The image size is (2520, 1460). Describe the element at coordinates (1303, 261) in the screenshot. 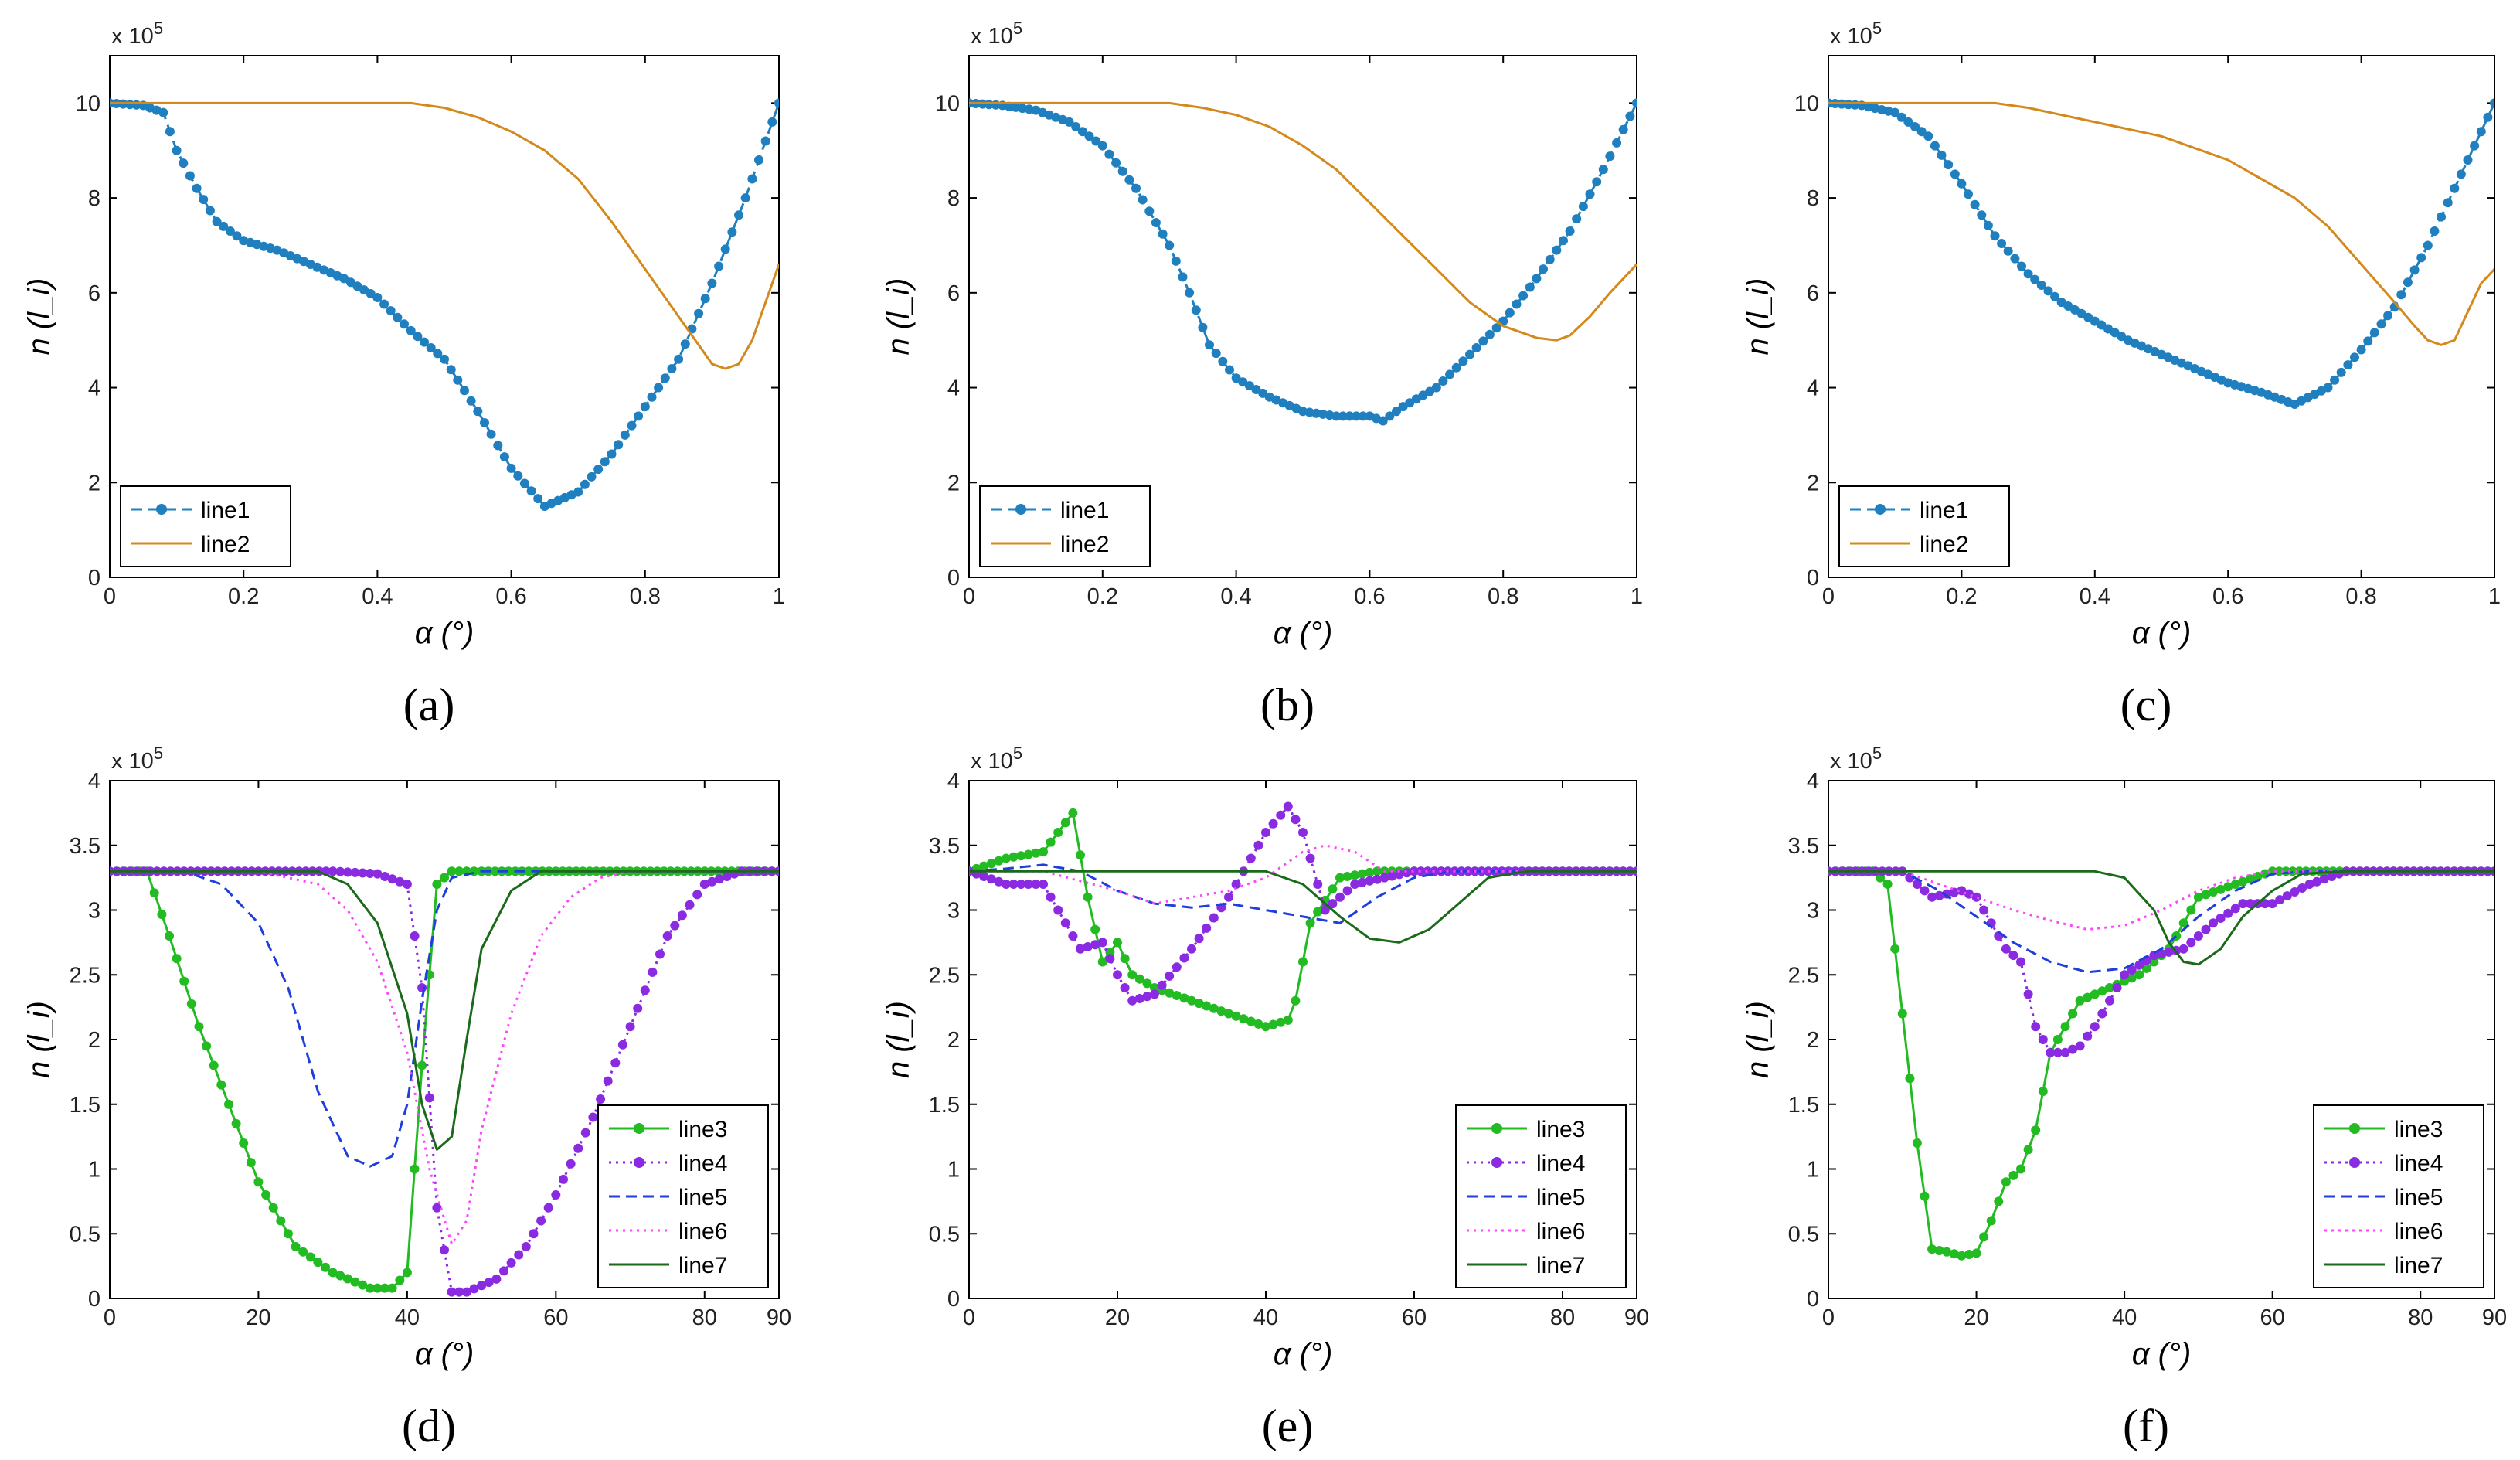

I see `series-line1-line` at that location.